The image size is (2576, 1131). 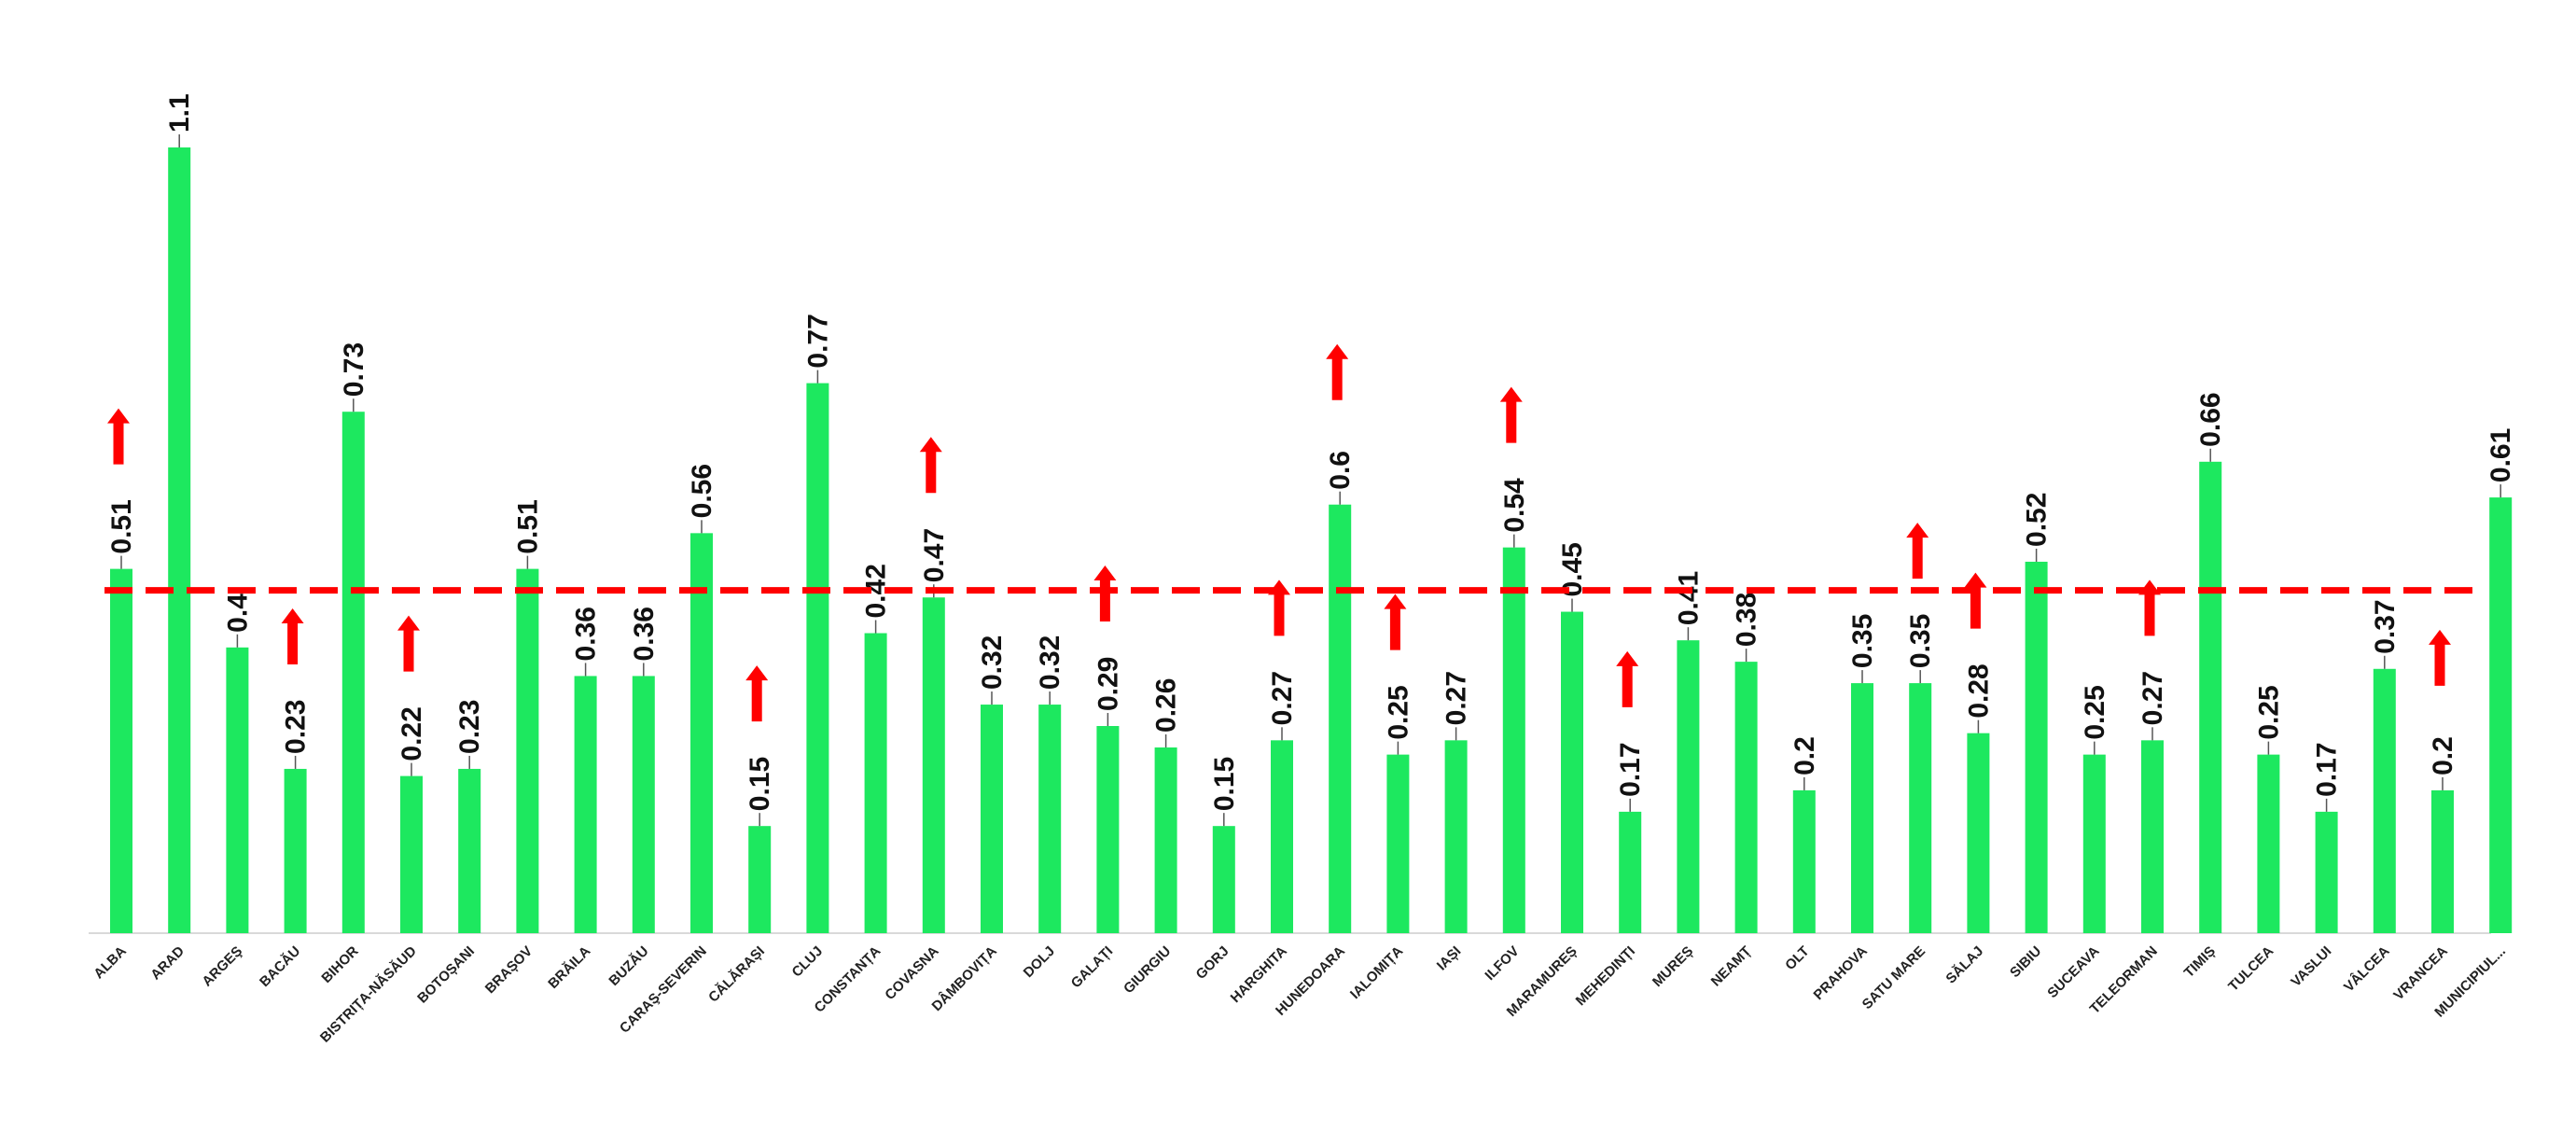 What do you see at coordinates (1259, 975) in the screenshot?
I see `category-label: HARGHITA` at bounding box center [1259, 975].